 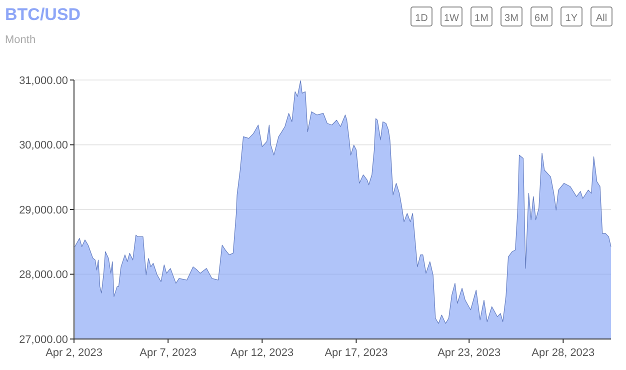 I want to click on range-button: 1M, so click(x=481, y=16).